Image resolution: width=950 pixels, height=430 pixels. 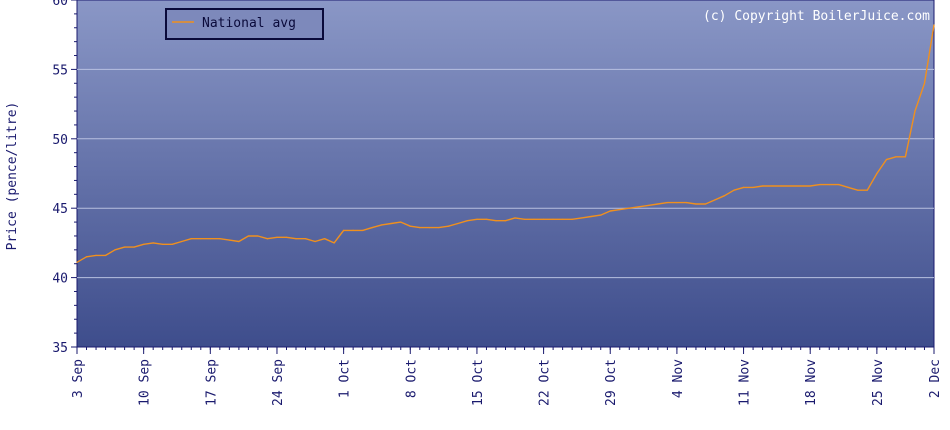 What do you see at coordinates (816, 16) in the screenshot?
I see `copyright-text: (c) Copyright BoilerJuice.com` at bounding box center [816, 16].